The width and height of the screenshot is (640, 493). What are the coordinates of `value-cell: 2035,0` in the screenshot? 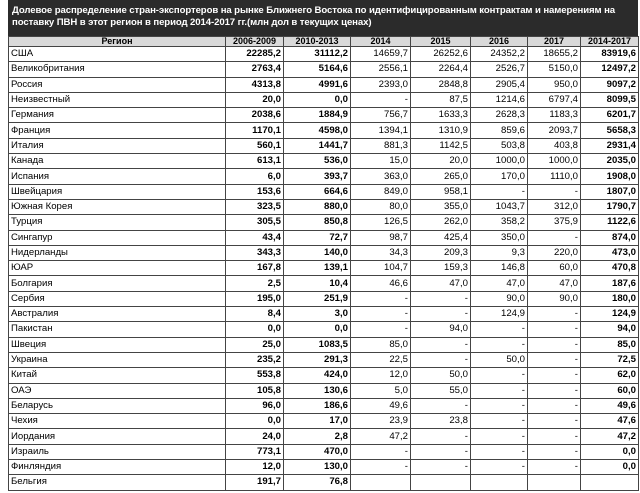 It's located at (609, 161).